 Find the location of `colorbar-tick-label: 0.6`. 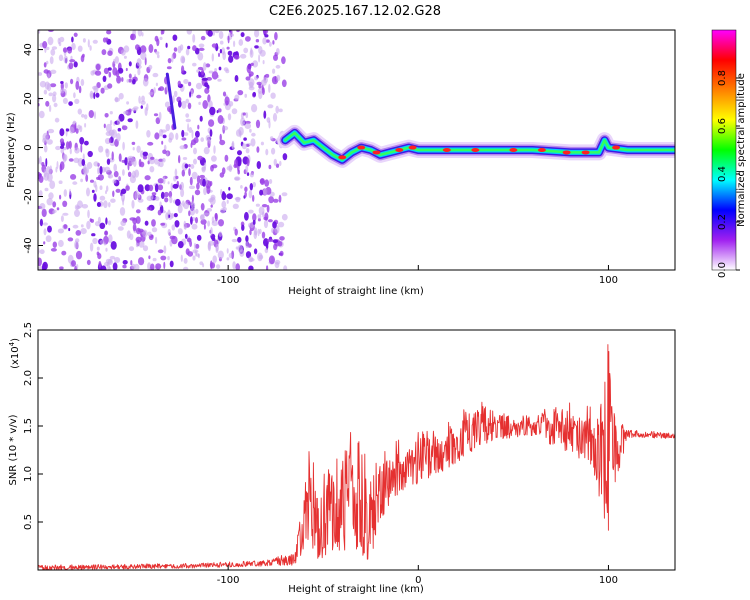

colorbar-tick-label: 0.6 is located at coordinates (722, 126).